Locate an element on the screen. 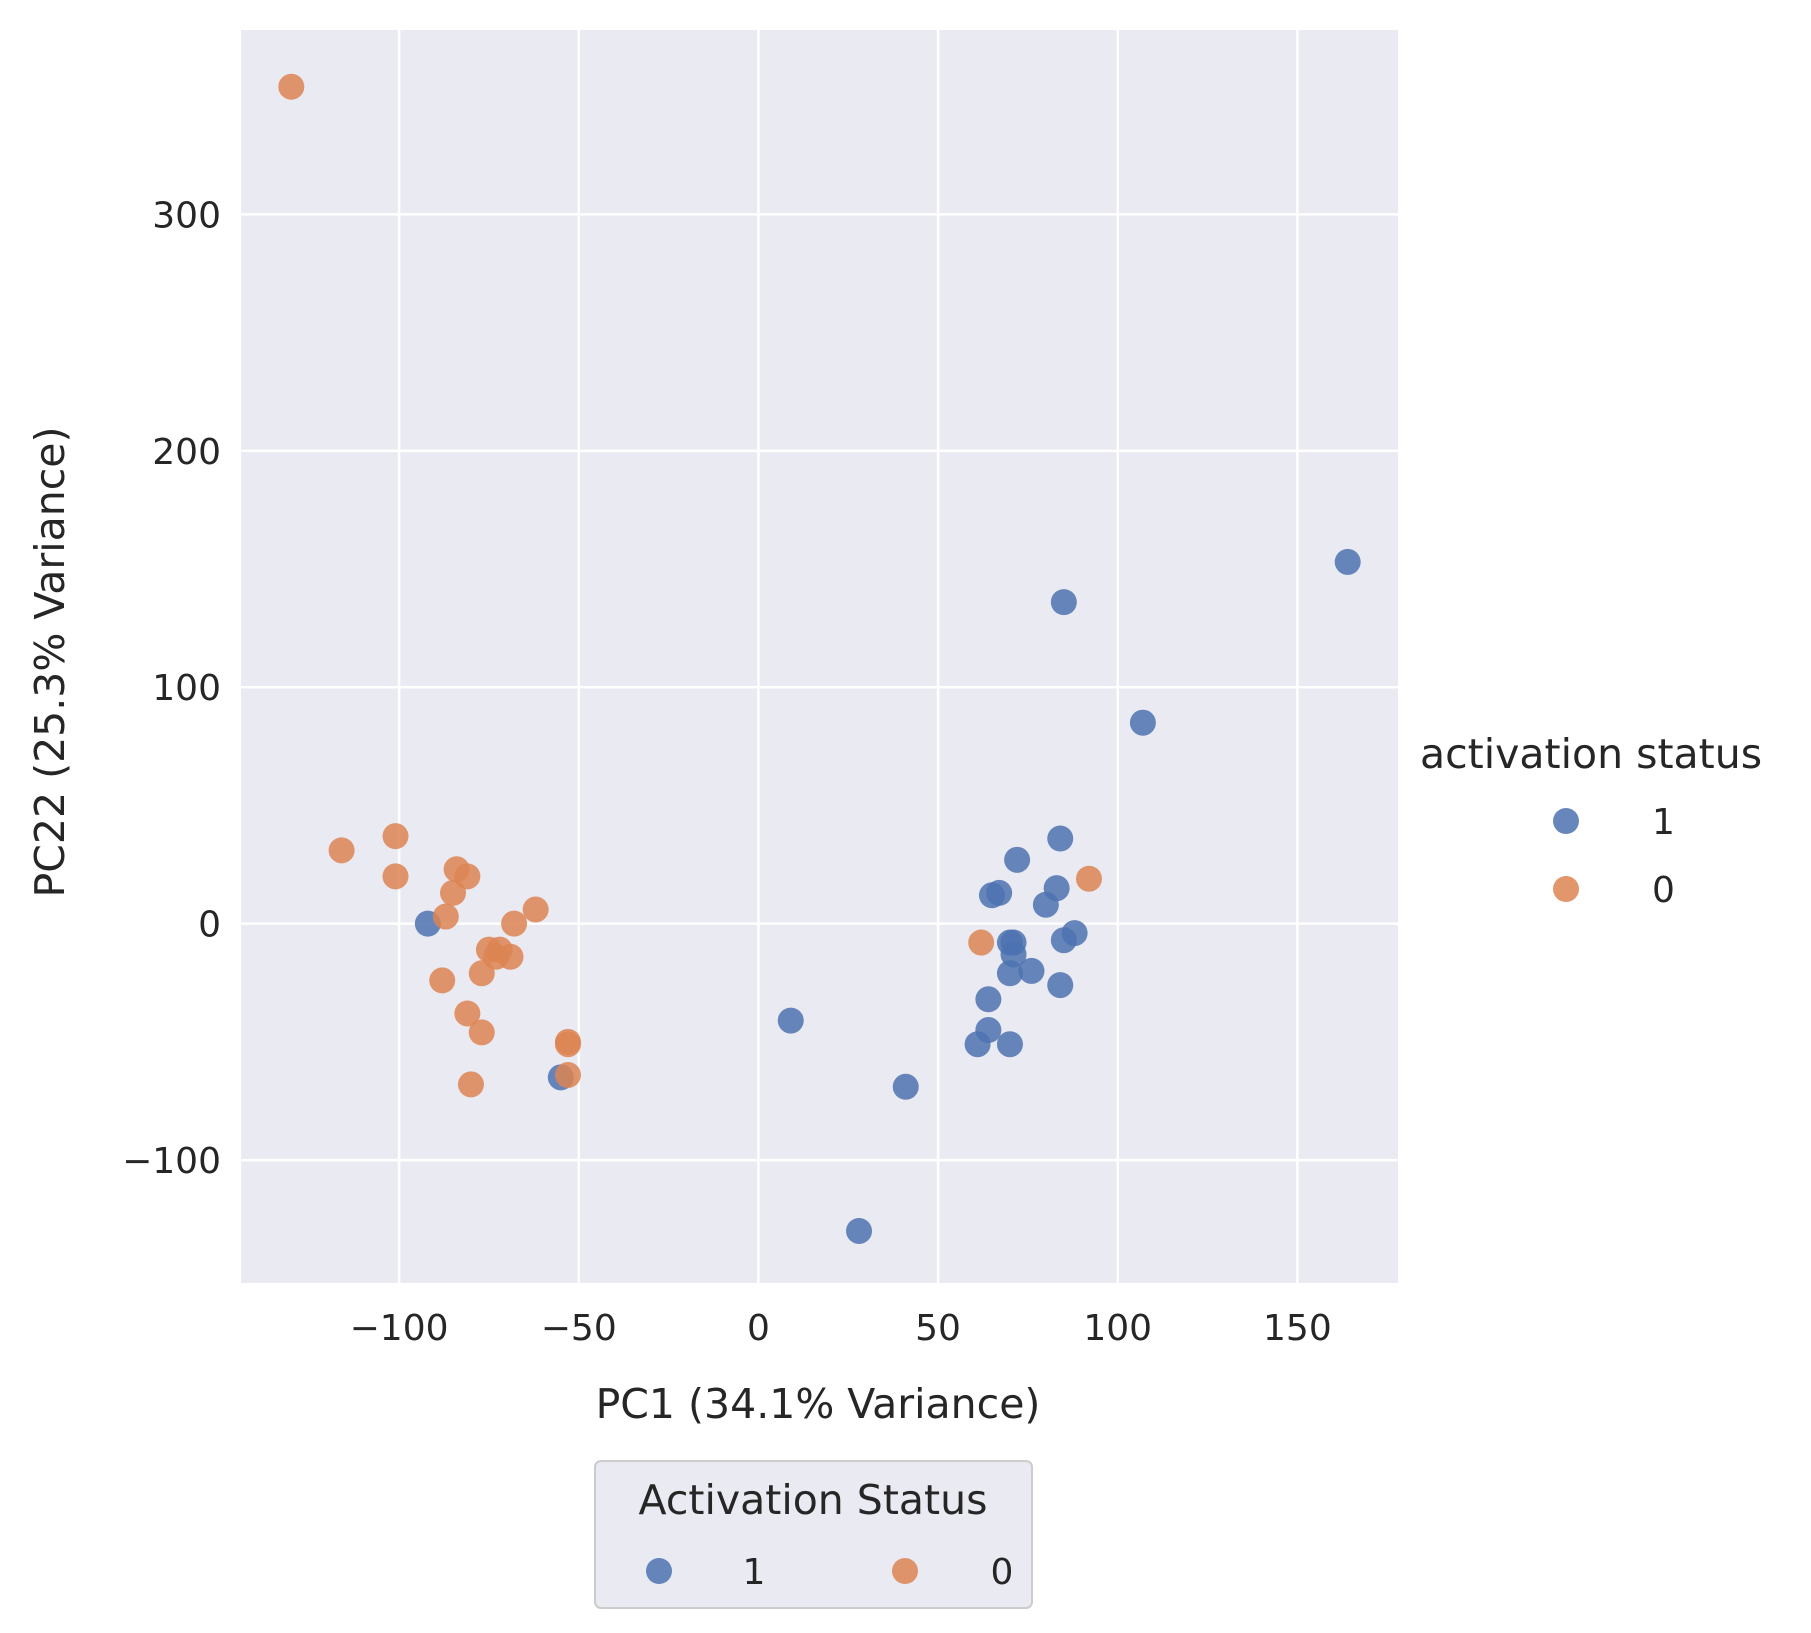 This screenshot has height=1633, width=1811. y-axis-label: PC22 (25.3% Variance) is located at coordinates (50, 662).